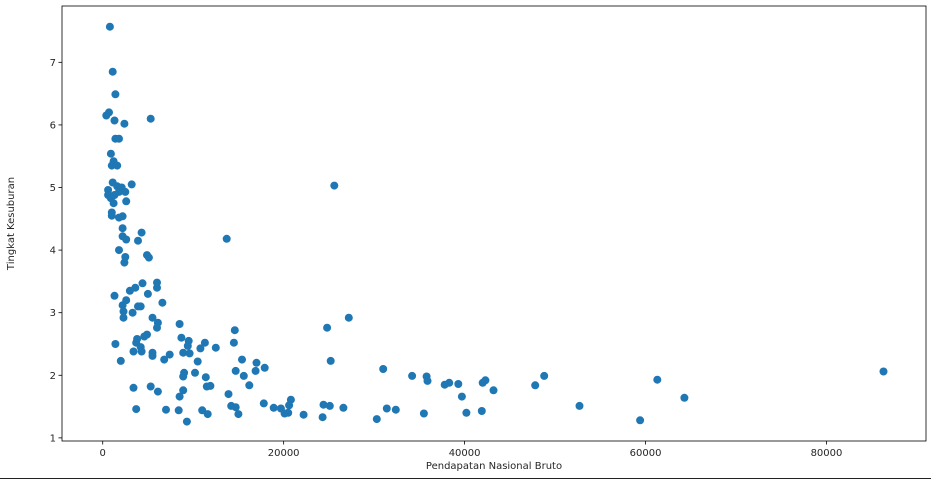 The height and width of the screenshot is (479, 931). Describe the element at coordinates (53, 125) in the screenshot. I see `y-tick-label: 6` at that location.